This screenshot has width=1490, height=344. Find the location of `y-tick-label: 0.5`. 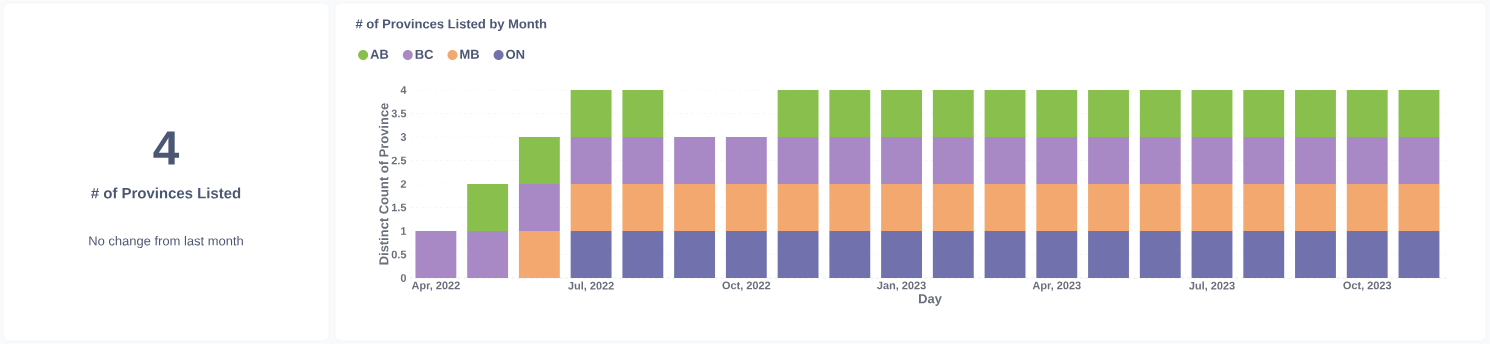

y-tick-label: 0.5 is located at coordinates (399, 254).